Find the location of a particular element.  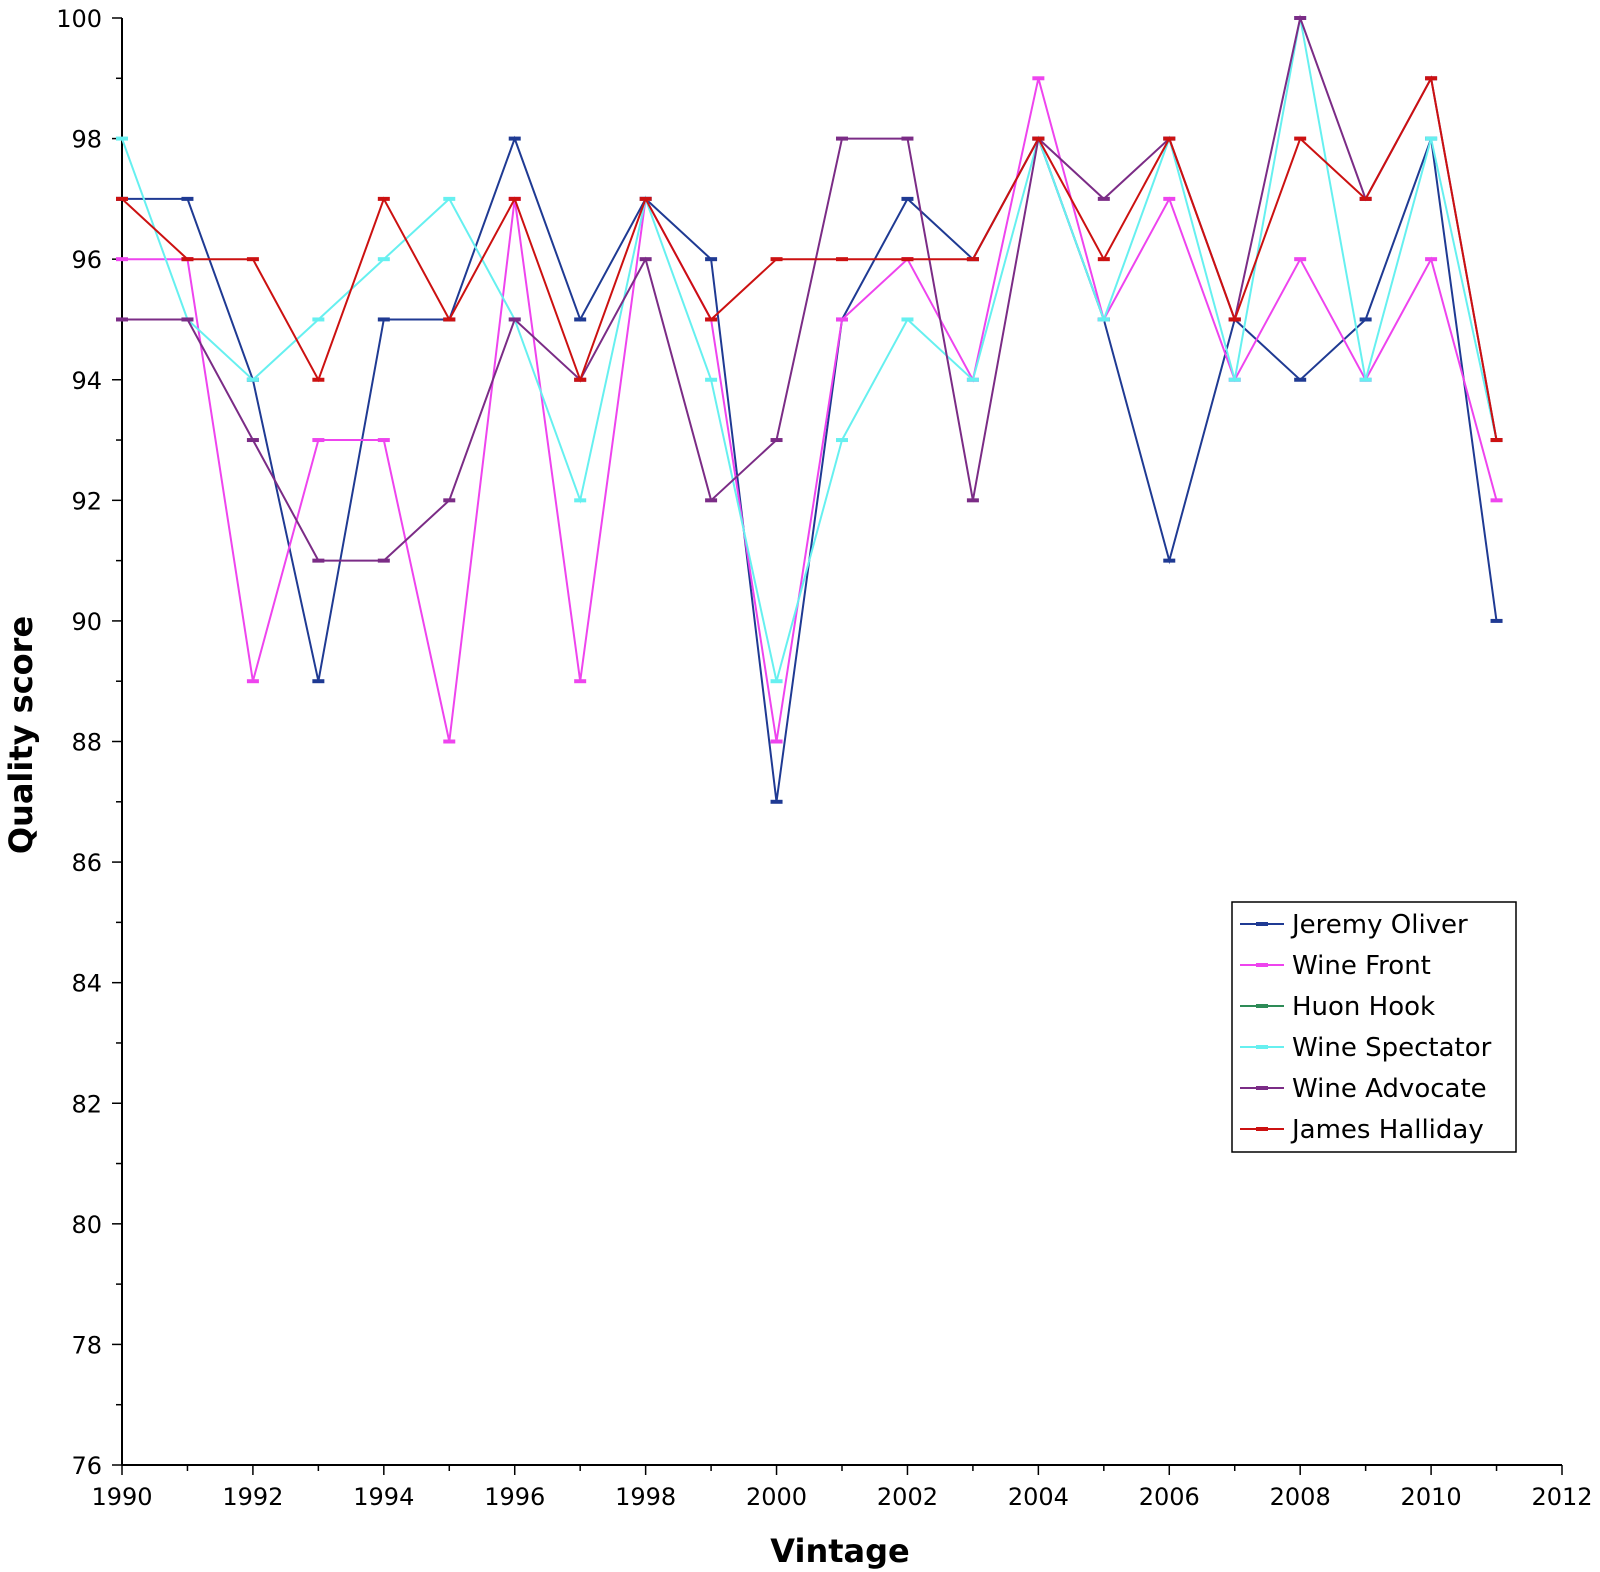

legend-item: Jeremy Oliver is located at coordinates (1354, 925).